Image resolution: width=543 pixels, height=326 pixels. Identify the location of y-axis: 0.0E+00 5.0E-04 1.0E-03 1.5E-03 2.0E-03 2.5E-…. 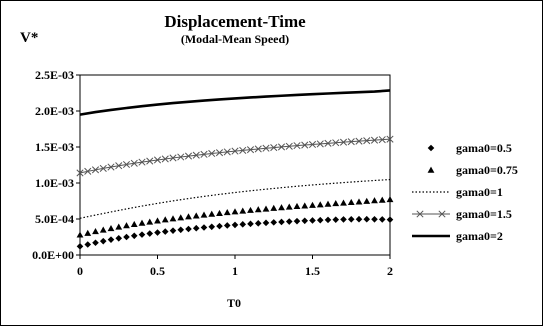
(56, 165).